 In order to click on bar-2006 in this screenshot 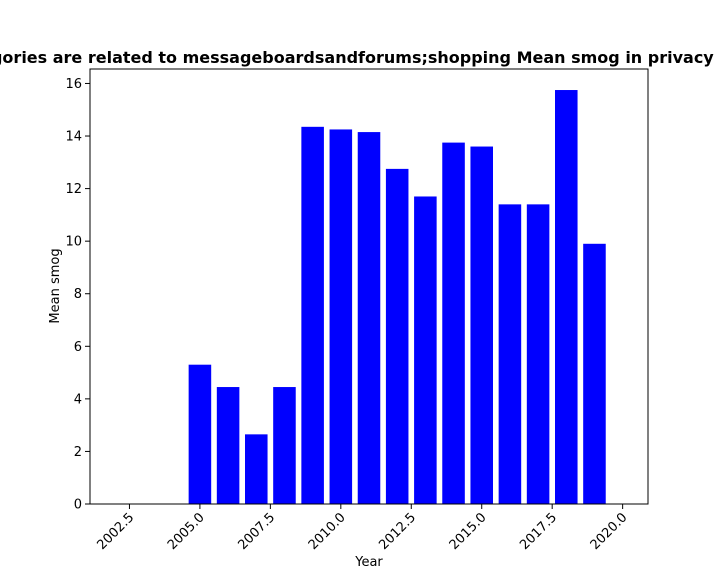, I will do `click(228, 445)`.